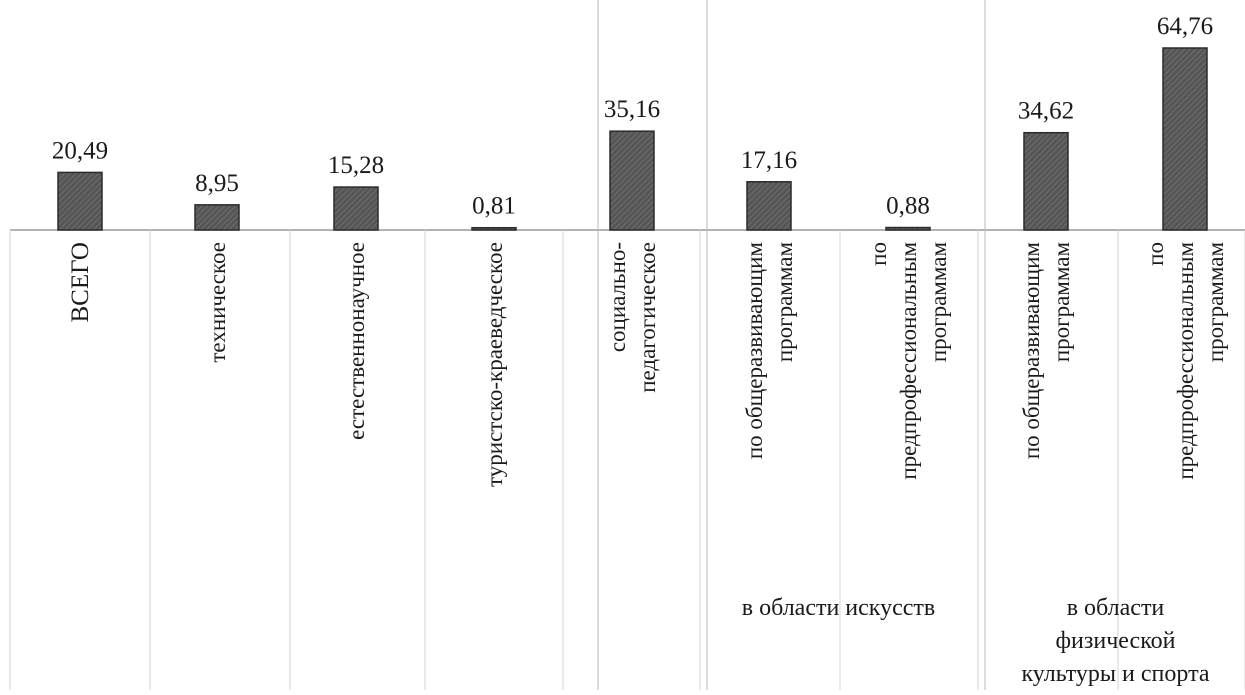 The image size is (1245, 695). I want to click on data-label: 8,95, so click(217, 183).